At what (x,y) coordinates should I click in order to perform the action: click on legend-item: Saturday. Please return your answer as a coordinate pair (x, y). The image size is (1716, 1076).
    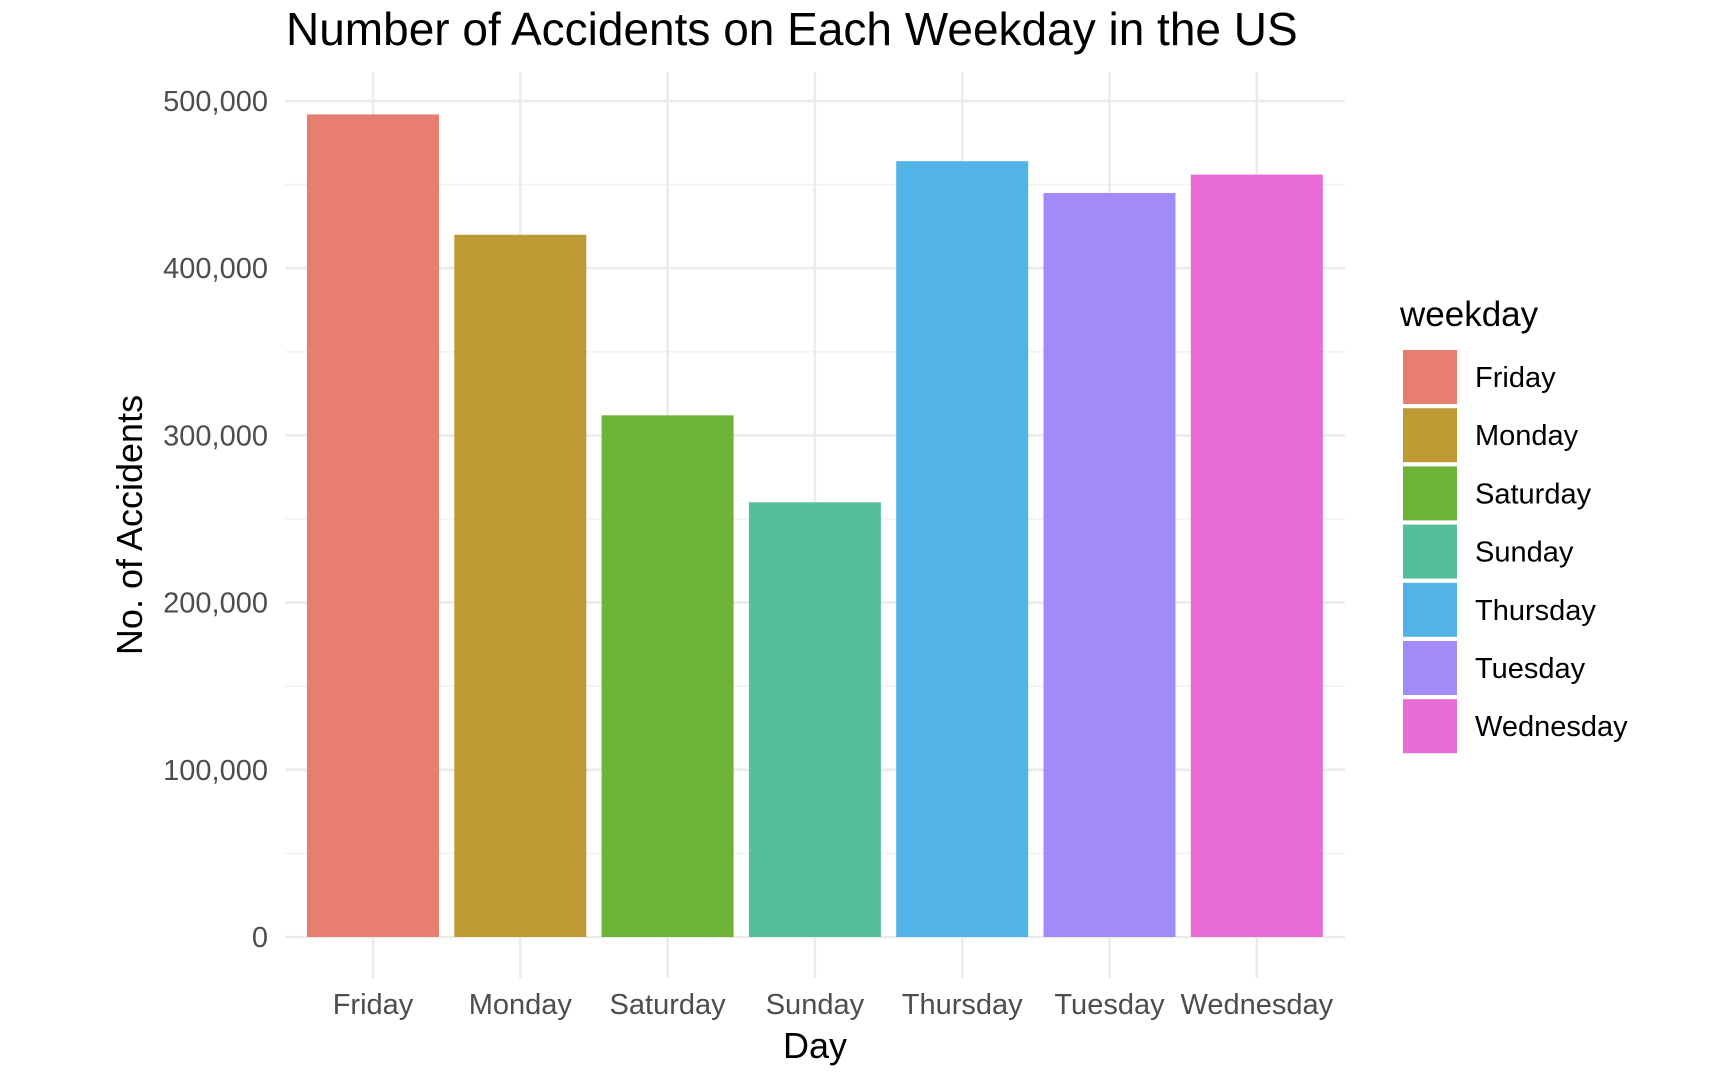
    Looking at the image, I should click on (1497, 493).